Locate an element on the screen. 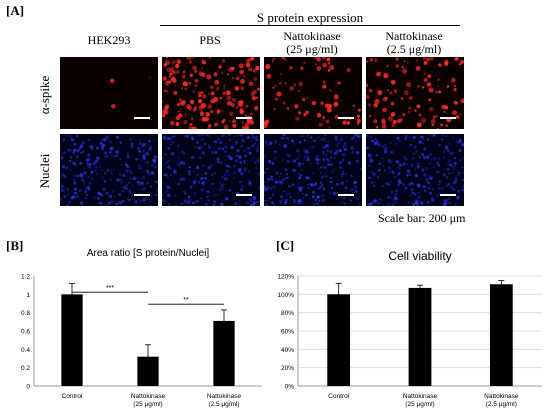  col-head-hek293: HEK293 is located at coordinates (109, 40).